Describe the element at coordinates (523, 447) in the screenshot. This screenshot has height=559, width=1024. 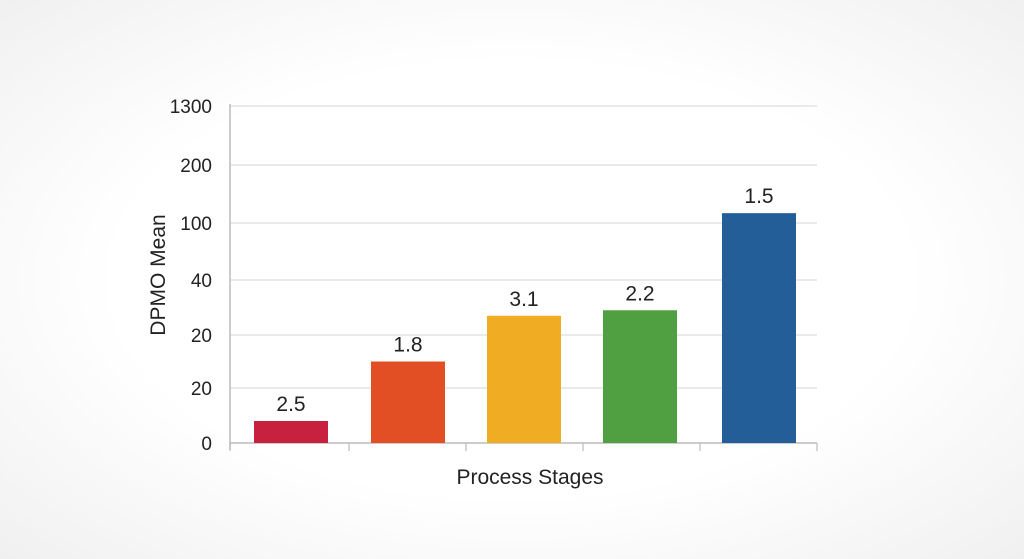
I see `x-tick-marks` at that location.